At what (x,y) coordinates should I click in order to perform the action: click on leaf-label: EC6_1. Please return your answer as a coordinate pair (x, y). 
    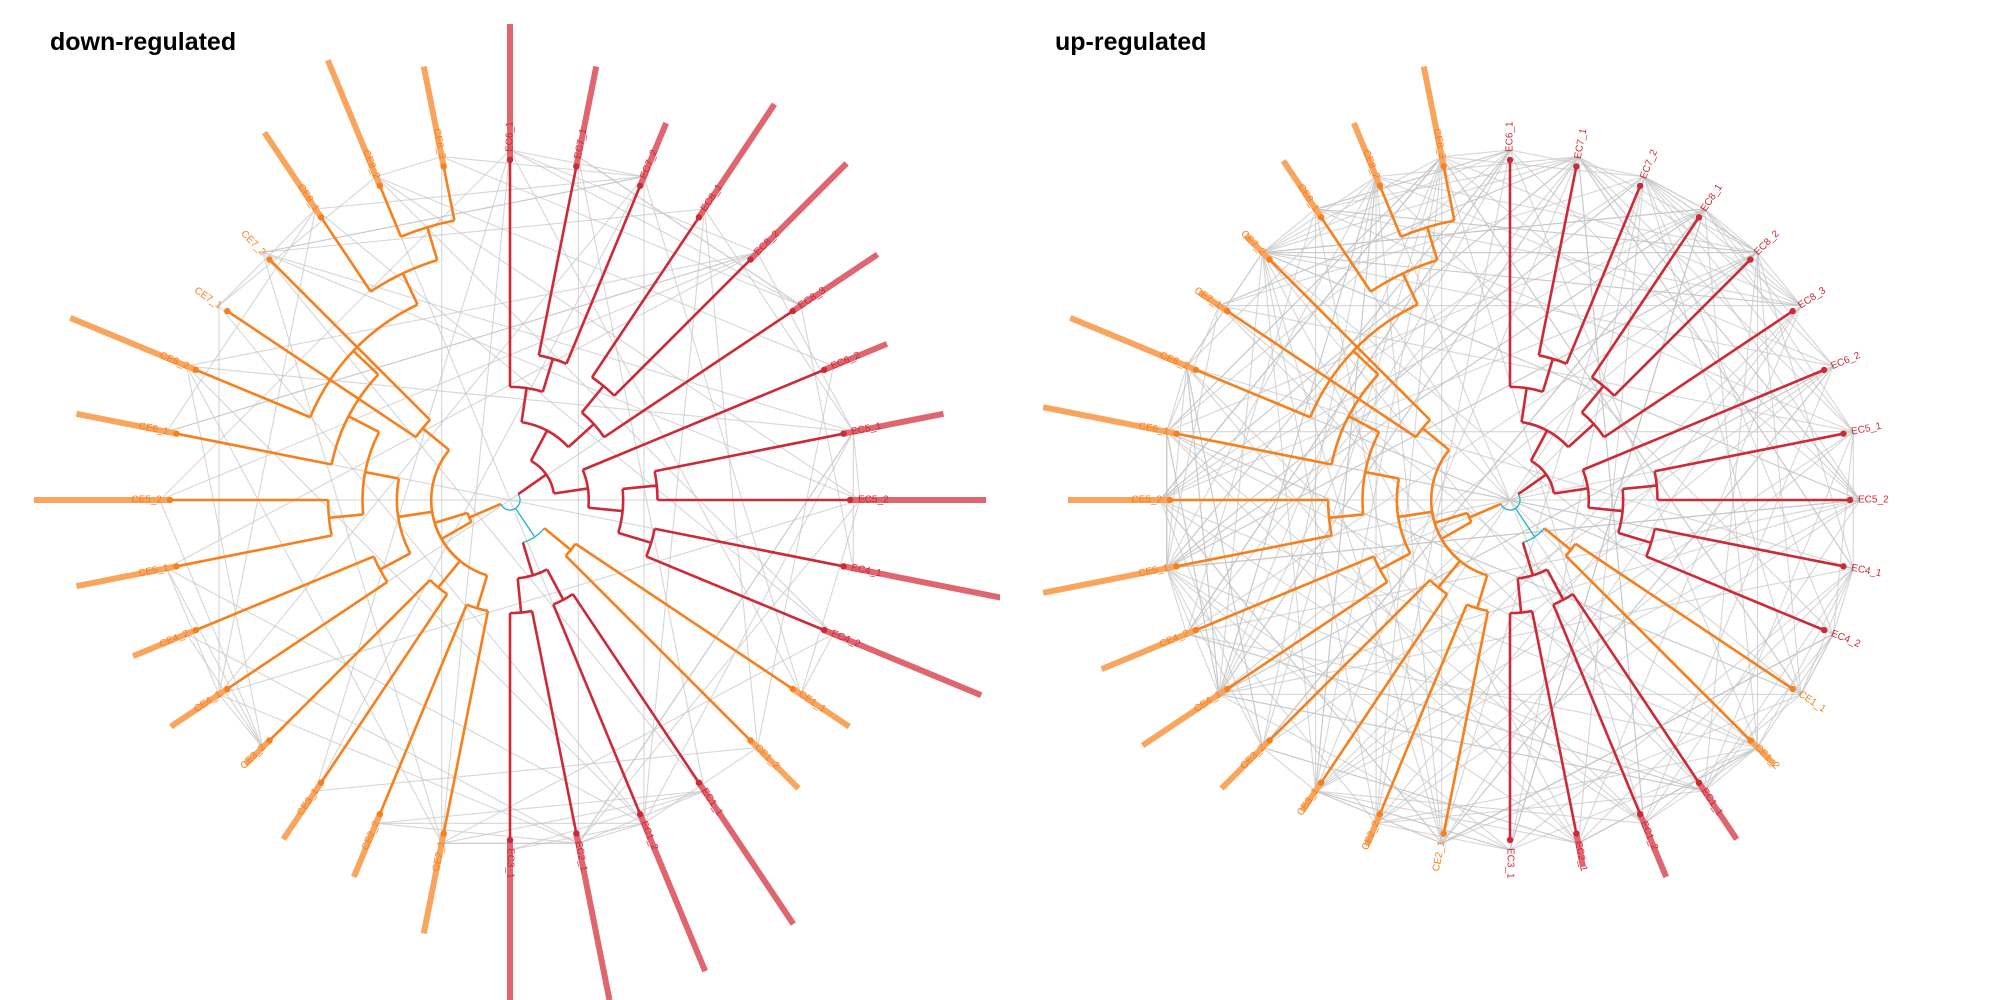
    Looking at the image, I should click on (1510, 136).